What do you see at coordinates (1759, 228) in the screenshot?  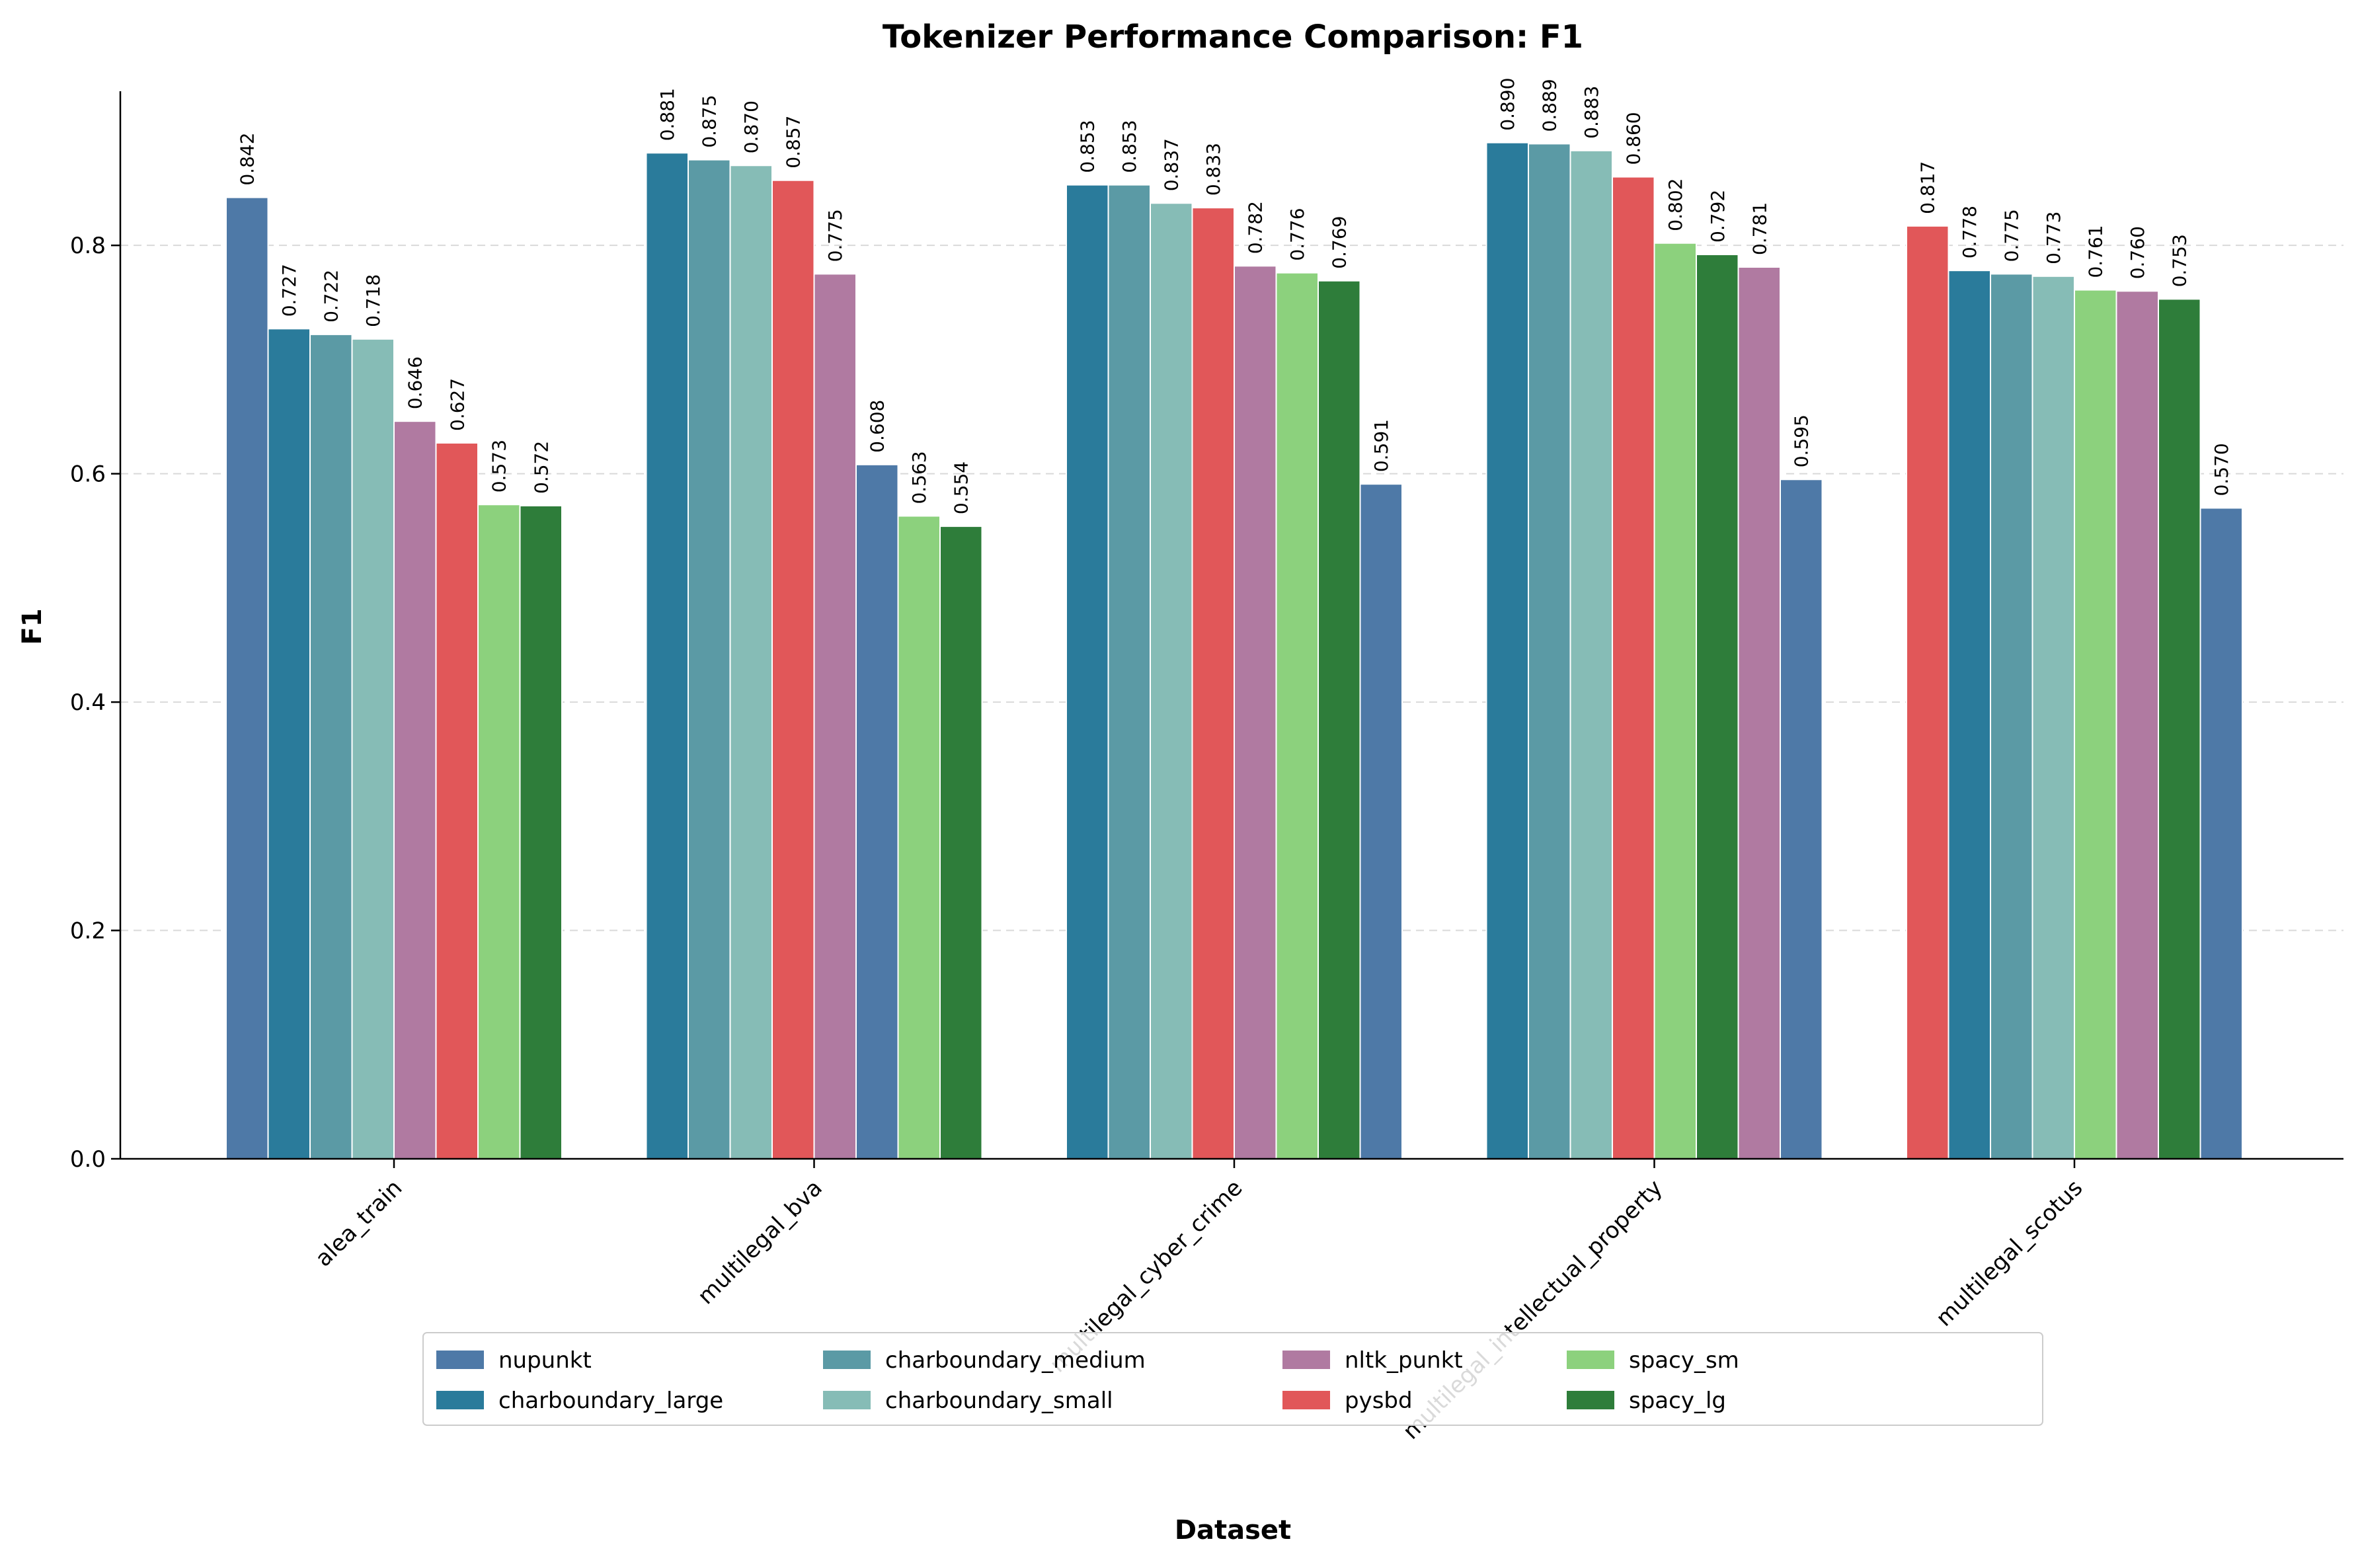 I see `data-label: 0.781` at bounding box center [1759, 228].